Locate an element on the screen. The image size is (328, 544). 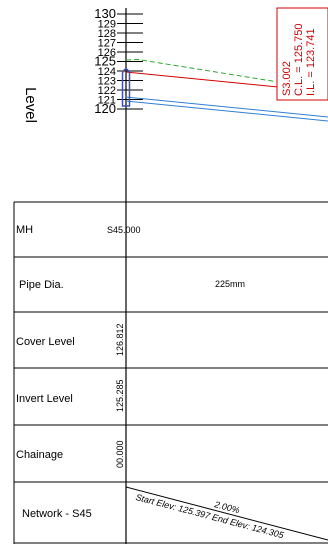
existing-ground-dashed-line is located at coordinates (226, 74).